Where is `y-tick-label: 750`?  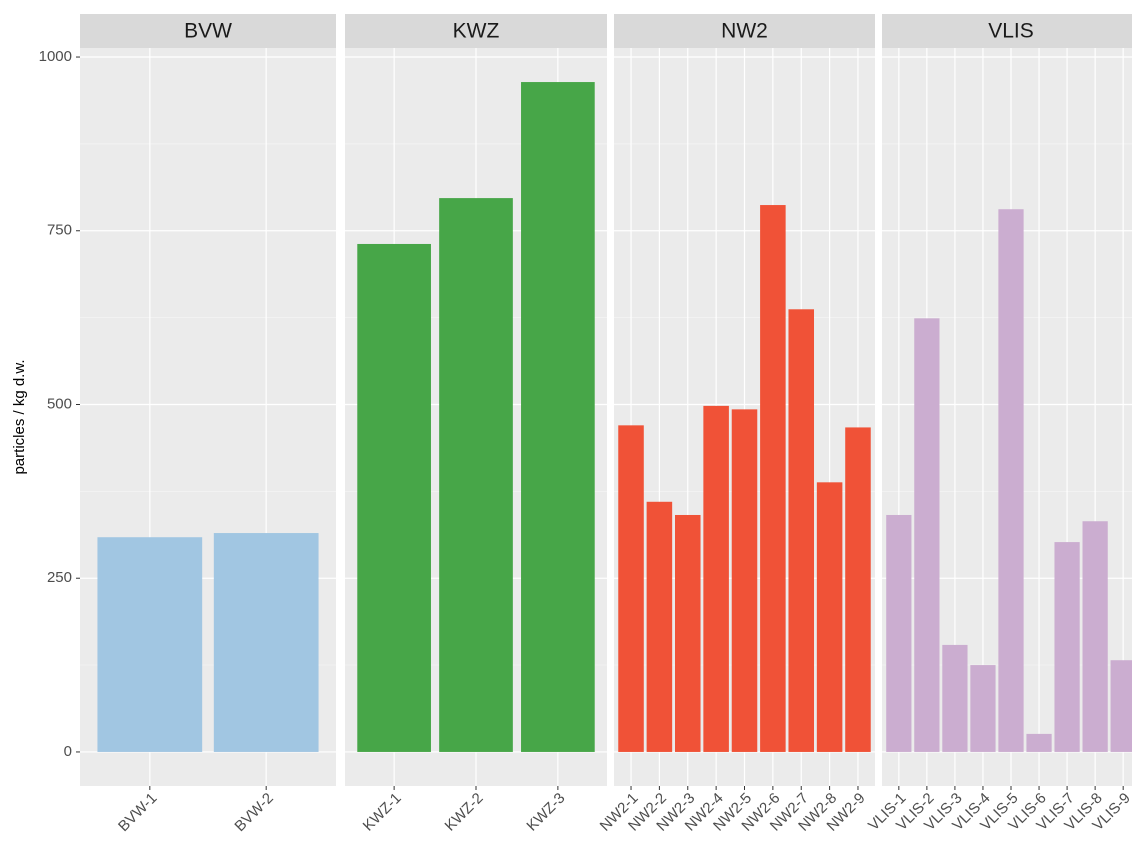
y-tick-label: 750 is located at coordinates (59, 230).